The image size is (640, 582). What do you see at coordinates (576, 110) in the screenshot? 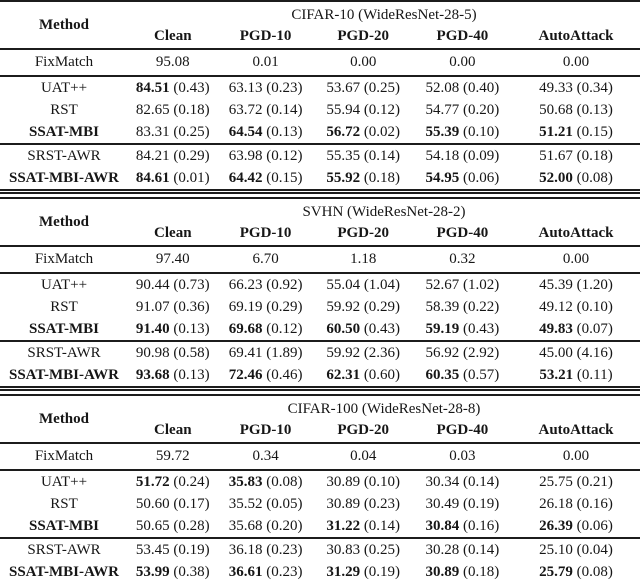
I see `metric-cell: 50.68 (0.13)` at bounding box center [576, 110].